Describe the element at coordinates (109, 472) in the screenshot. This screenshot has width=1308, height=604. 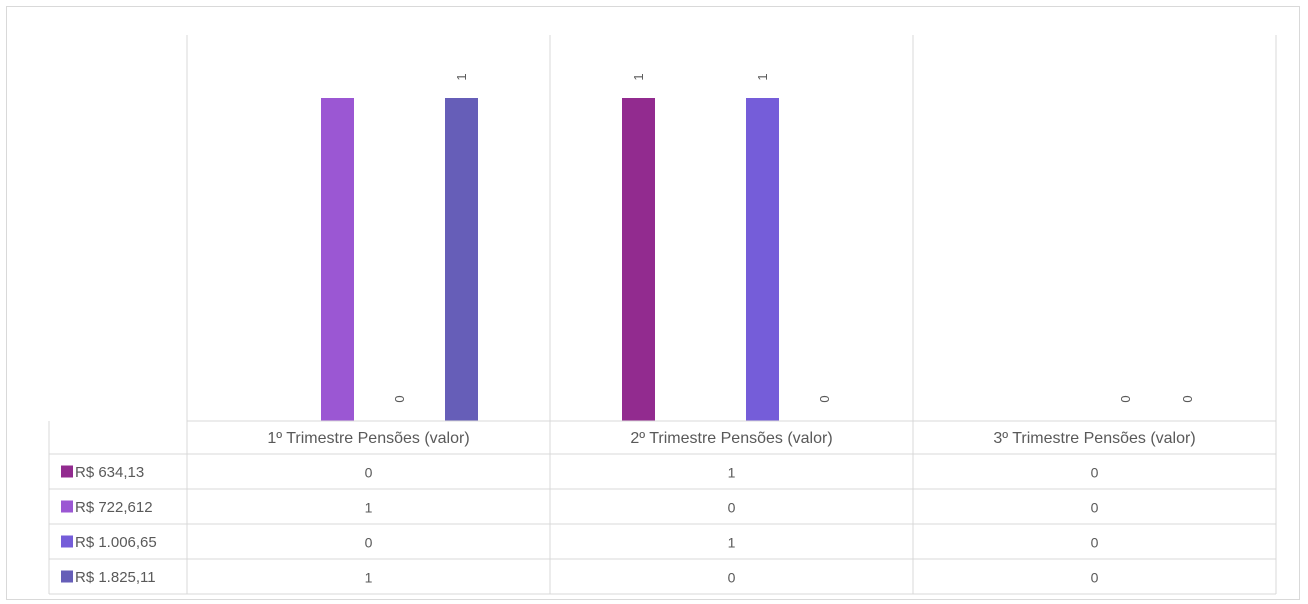
I see `legend-label: R$ 634,13` at that location.